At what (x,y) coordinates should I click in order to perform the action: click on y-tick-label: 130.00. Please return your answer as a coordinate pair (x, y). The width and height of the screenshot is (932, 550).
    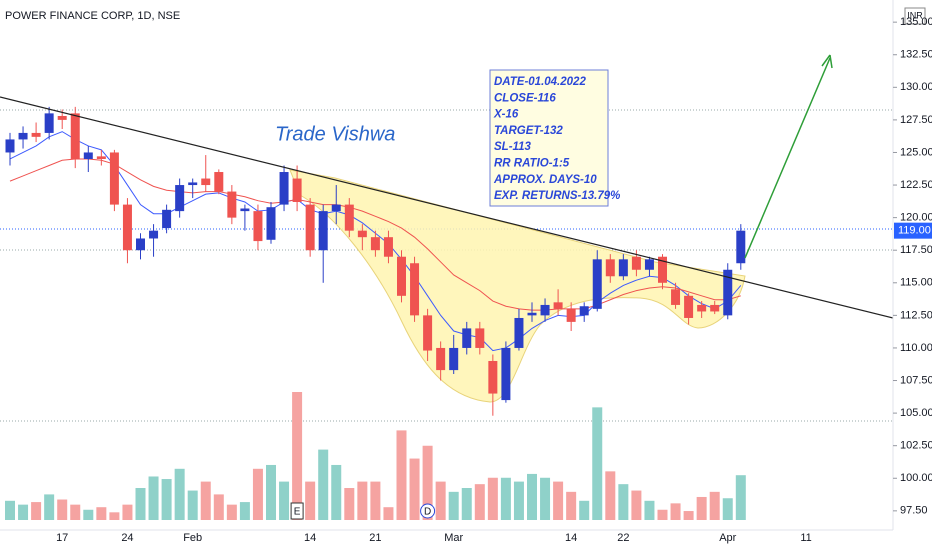
    Looking at the image, I should click on (916, 87).